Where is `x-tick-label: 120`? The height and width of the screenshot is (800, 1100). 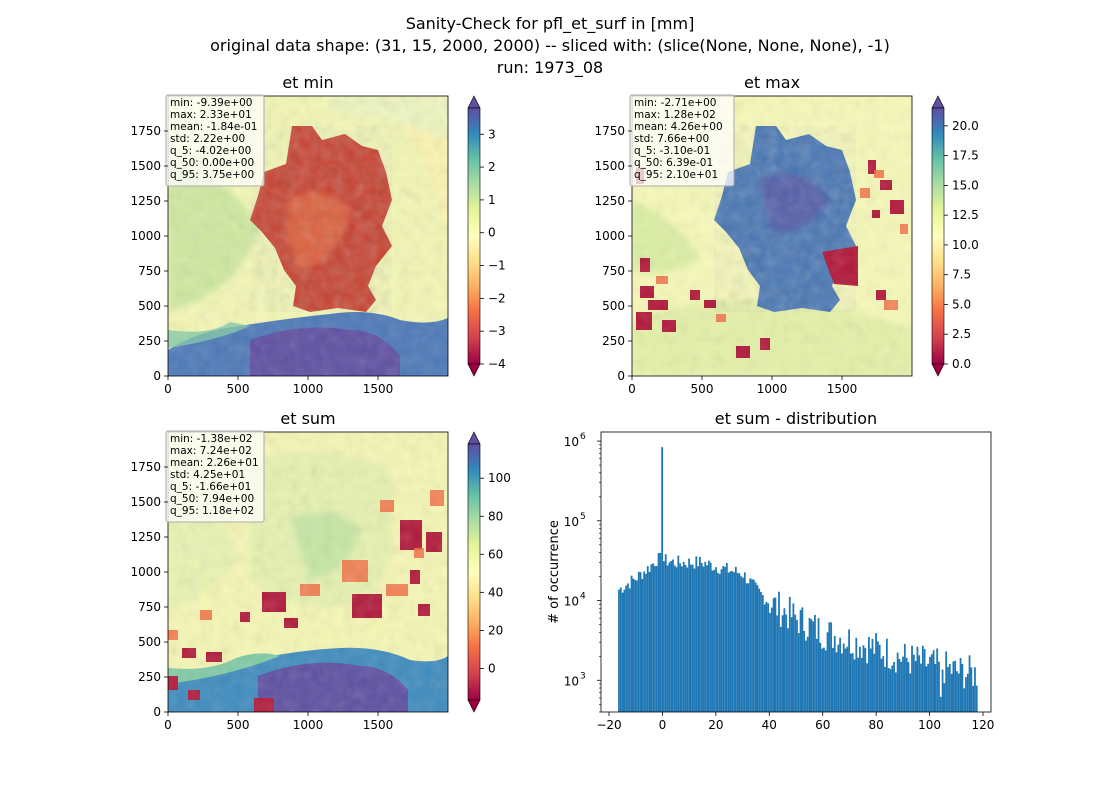 x-tick-label: 120 is located at coordinates (983, 725).